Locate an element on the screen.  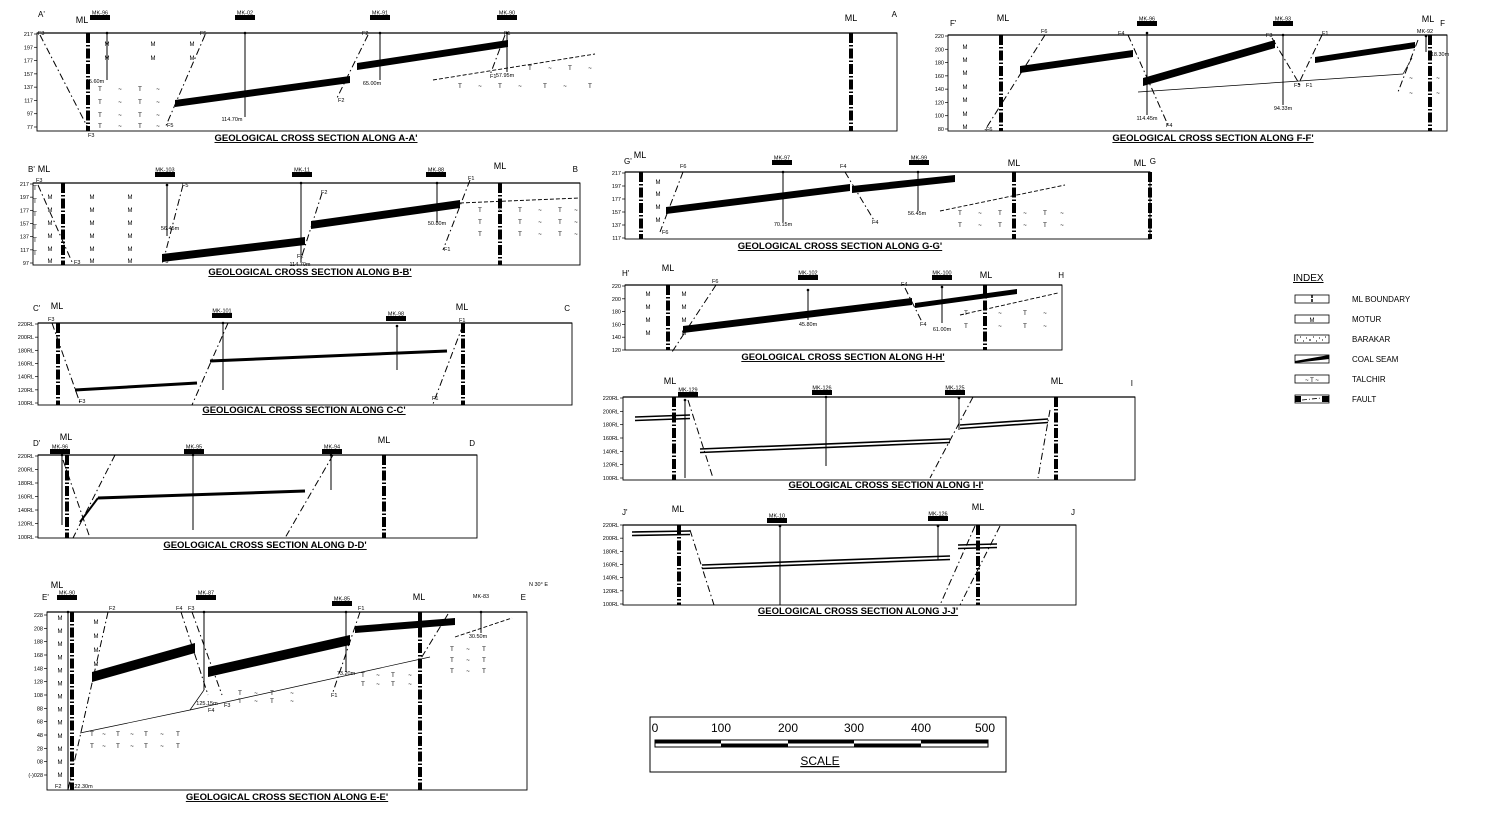
borehole-depth: 56.45m is located at coordinates (170, 229).